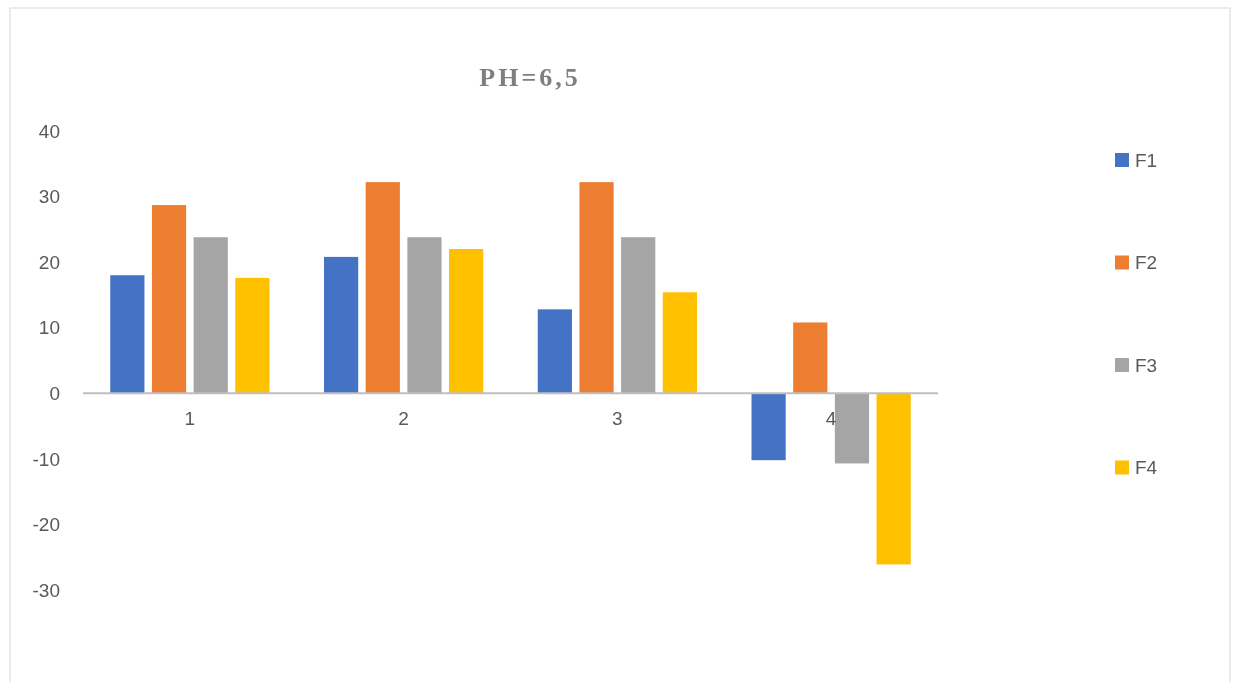 The image size is (1240, 682). What do you see at coordinates (403, 419) in the screenshot?
I see `x-tick-label: 2` at bounding box center [403, 419].